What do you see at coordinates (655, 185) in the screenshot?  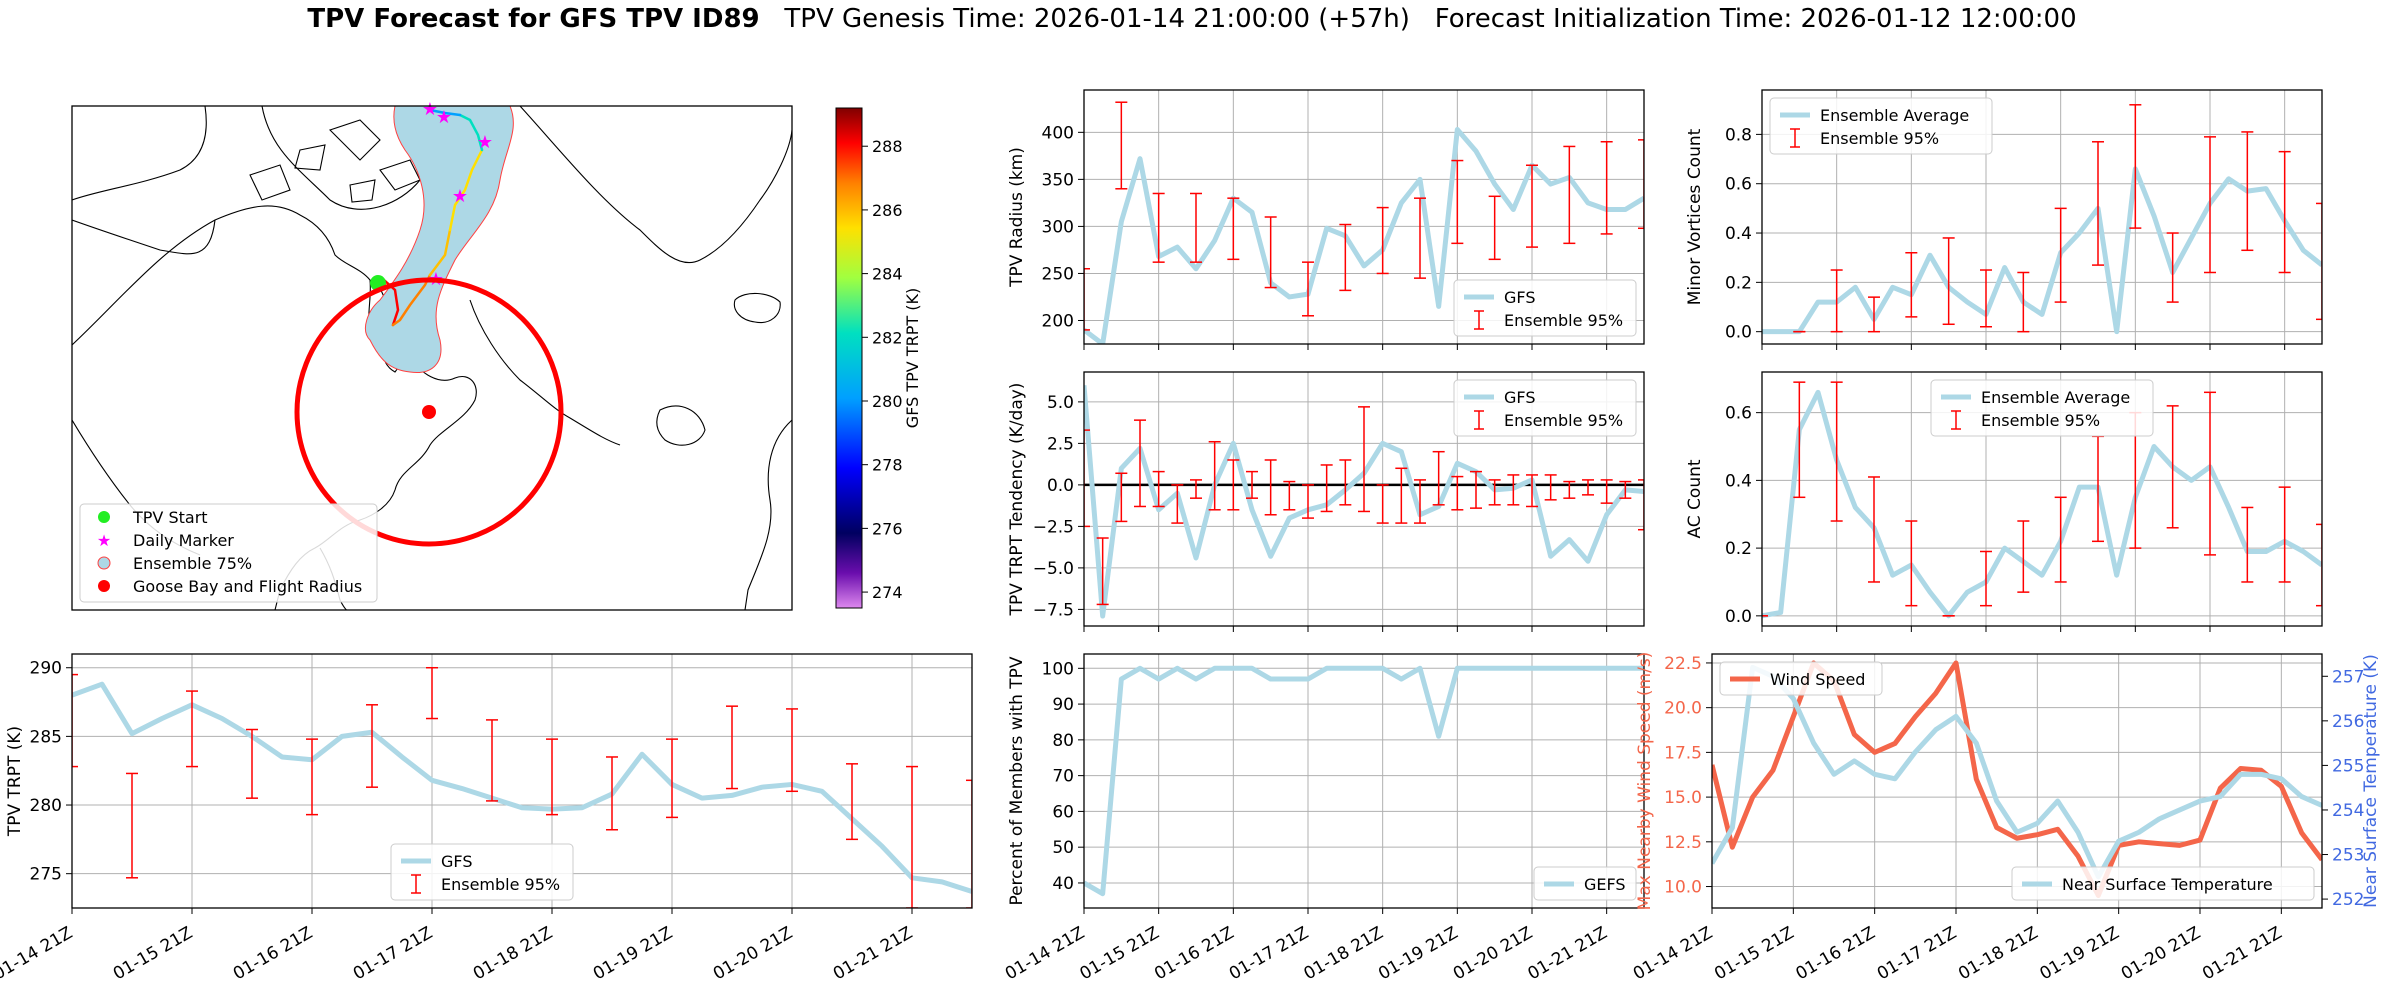 I see `coastline-greenland-main` at bounding box center [655, 185].